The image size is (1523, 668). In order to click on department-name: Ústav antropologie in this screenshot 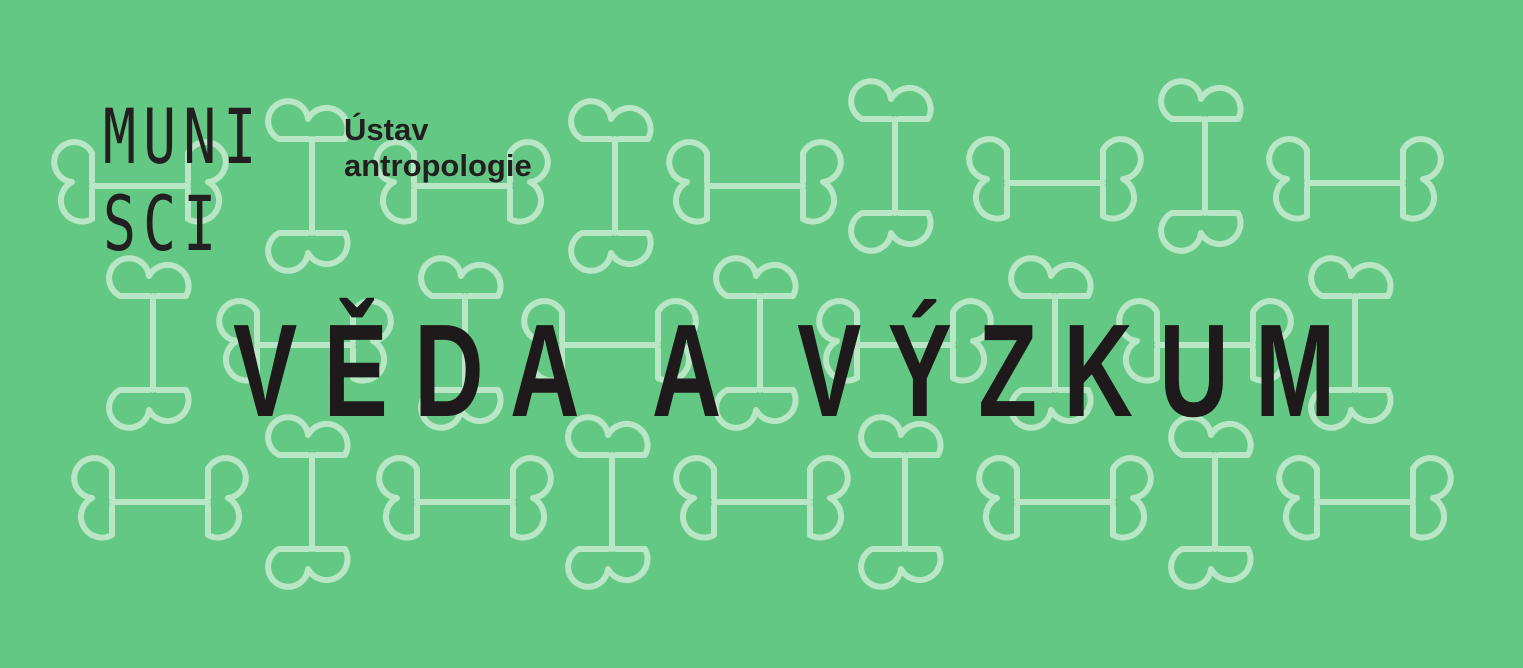, I will do `click(438, 148)`.